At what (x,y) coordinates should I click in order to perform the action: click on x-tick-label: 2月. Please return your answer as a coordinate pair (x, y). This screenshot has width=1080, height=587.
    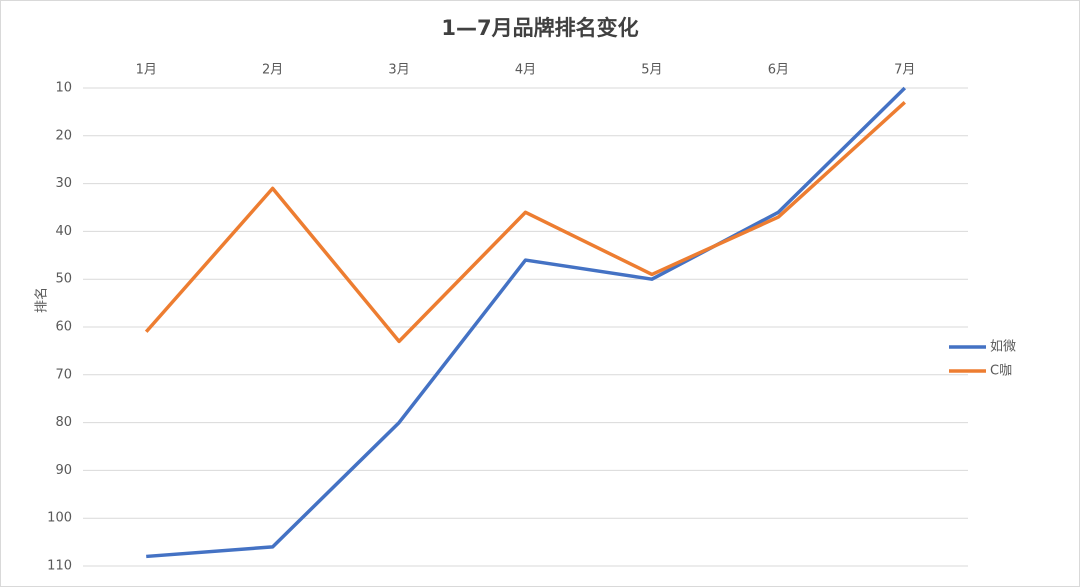
    Looking at the image, I should click on (272, 70).